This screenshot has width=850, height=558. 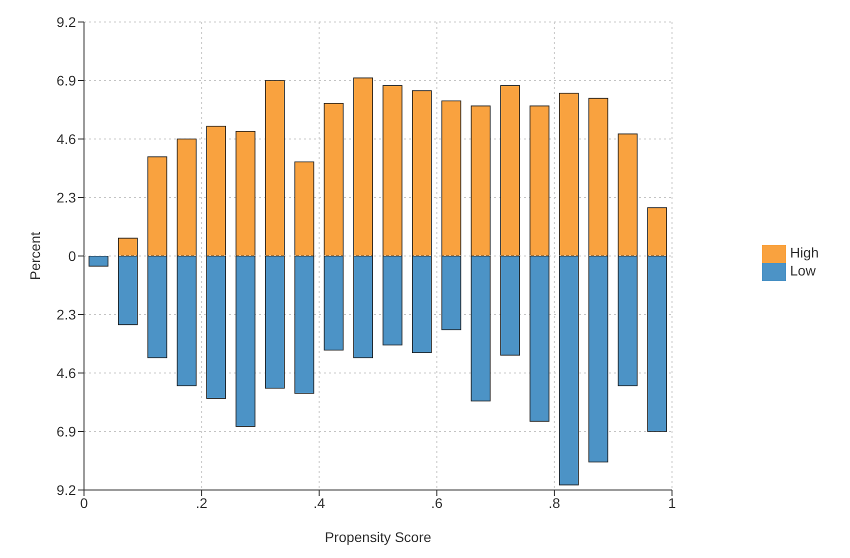 What do you see at coordinates (803, 270) in the screenshot?
I see `legend-label: Low` at bounding box center [803, 270].